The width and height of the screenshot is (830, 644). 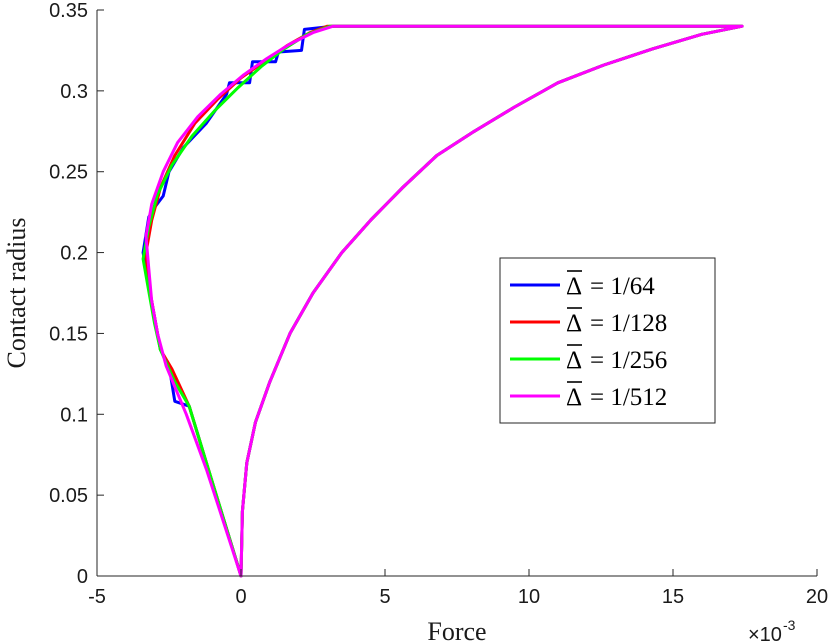 I want to click on x-axis-title: Force, so click(x=456, y=630).